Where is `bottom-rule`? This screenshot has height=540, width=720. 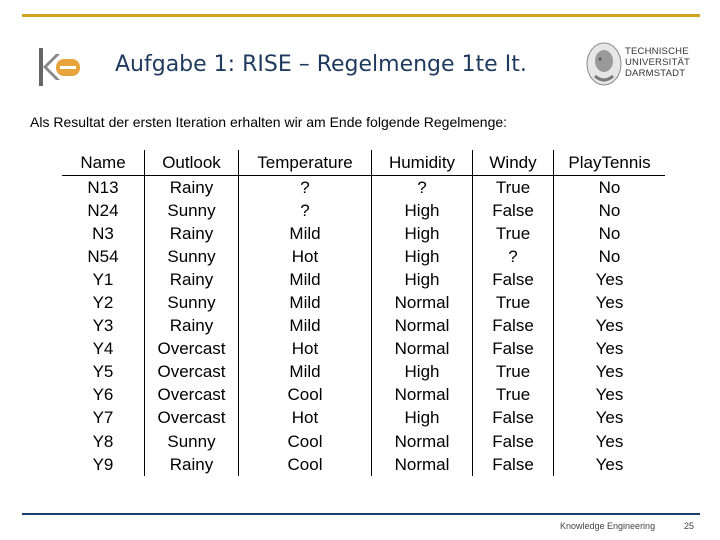
bottom-rule is located at coordinates (361, 514).